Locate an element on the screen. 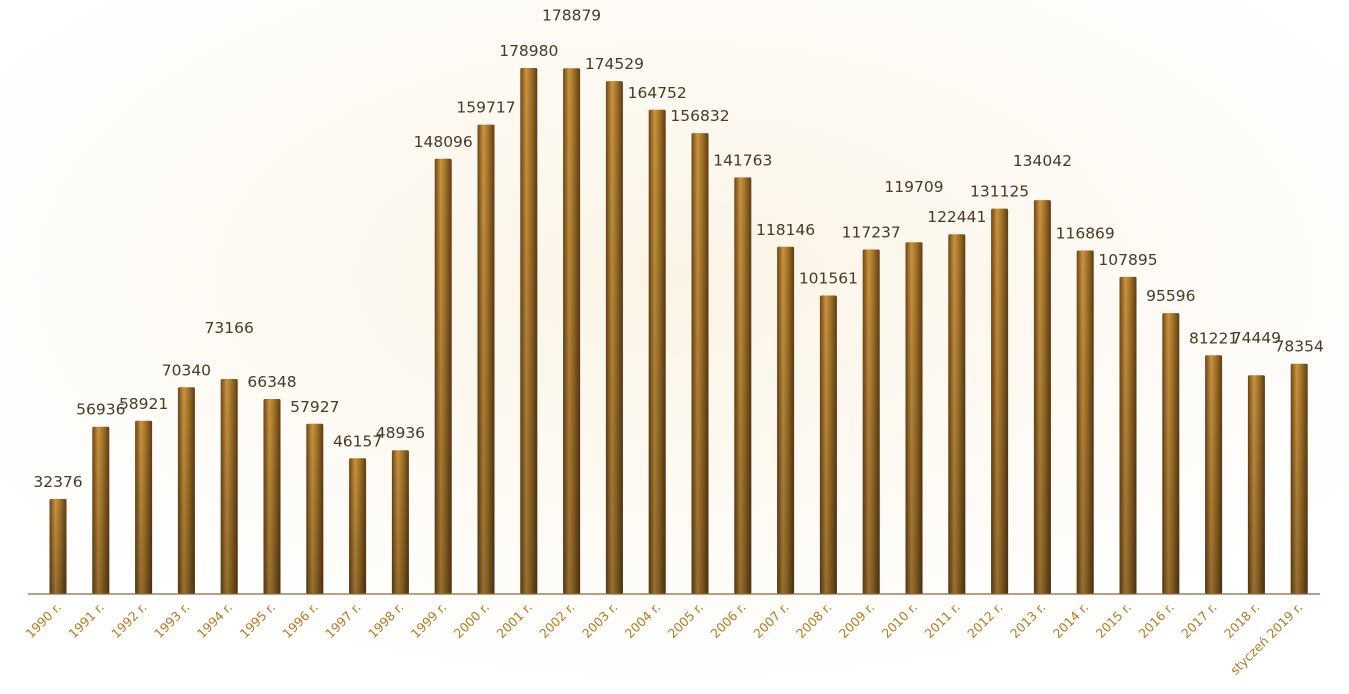 The height and width of the screenshot is (694, 1349). value-label-17: 118146 is located at coordinates (785, 230).